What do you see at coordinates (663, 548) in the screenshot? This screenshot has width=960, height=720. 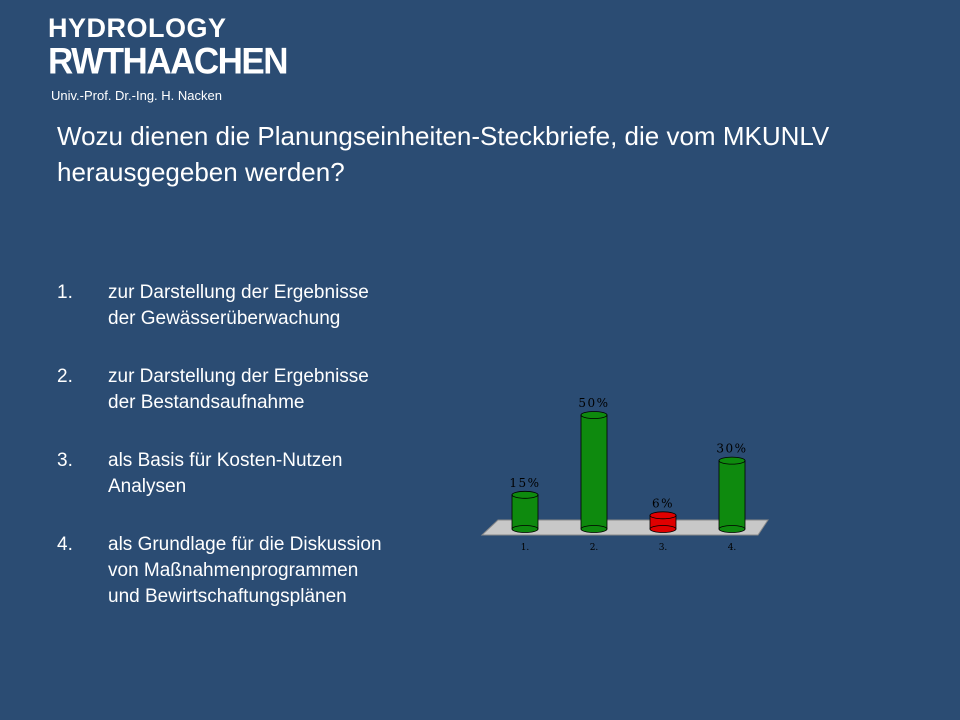 I see `tick-label: 3.` at bounding box center [663, 548].